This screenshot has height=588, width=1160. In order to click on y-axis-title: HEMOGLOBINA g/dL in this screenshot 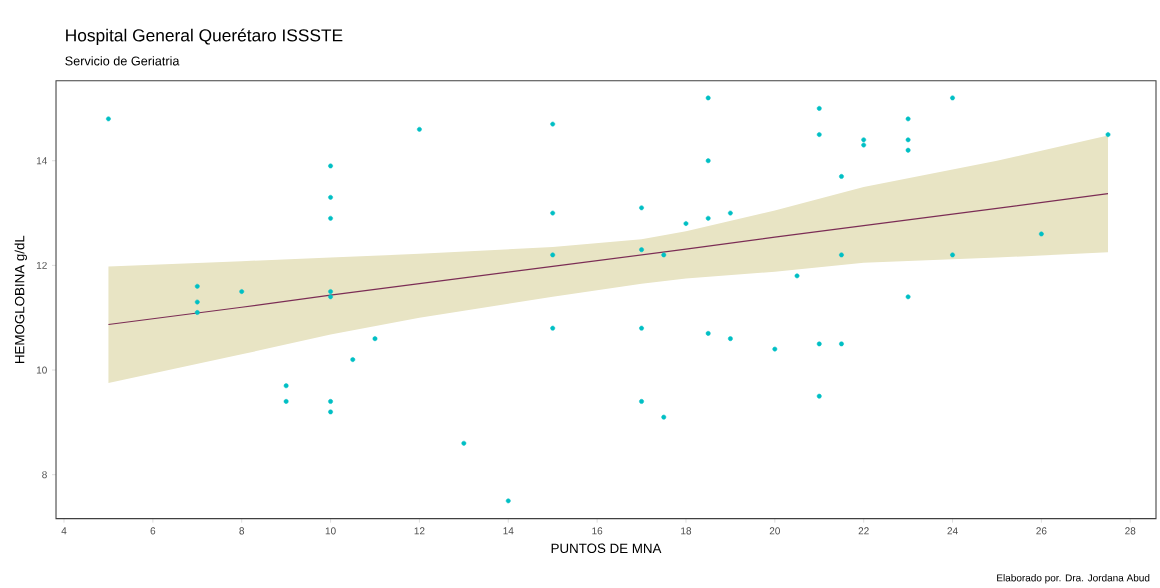, I will do `click(21, 299)`.